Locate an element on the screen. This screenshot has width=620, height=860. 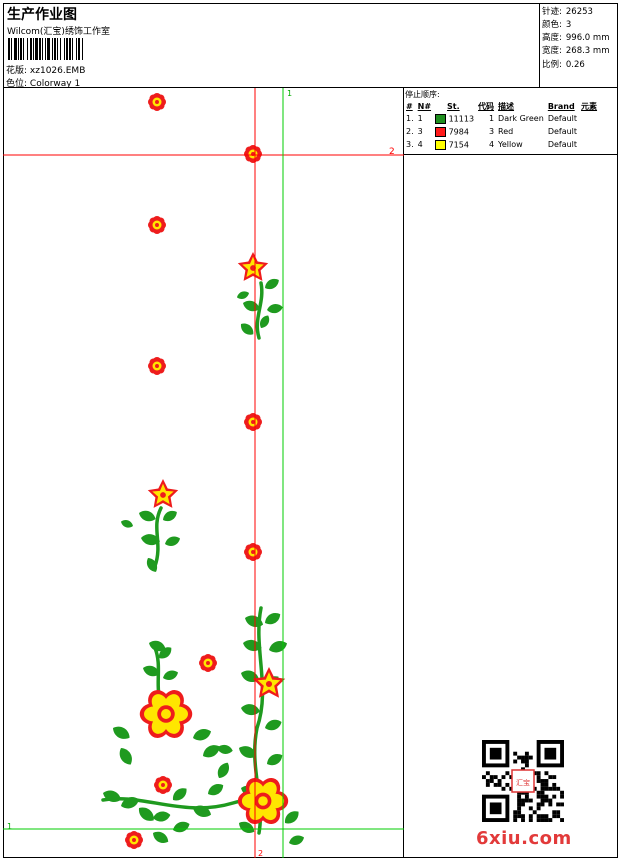
qr-stamp: 汇宝 is located at coordinates (523, 782).